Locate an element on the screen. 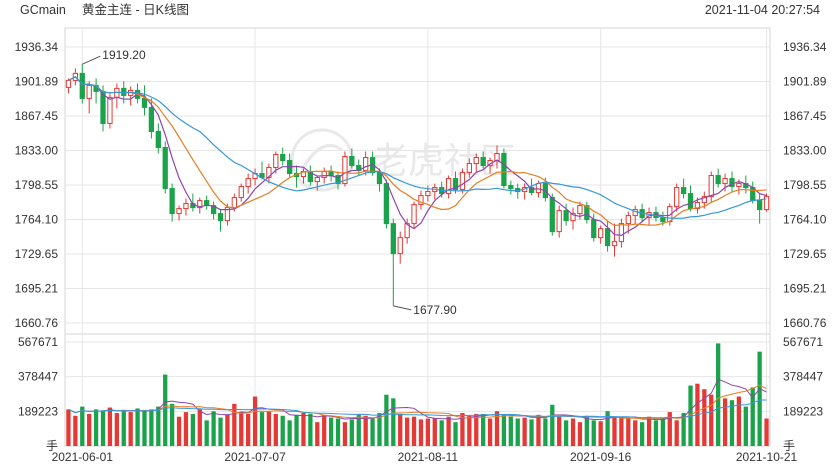 The image size is (840, 475). date-tick-label: 2021-07-07 is located at coordinates (255, 457).